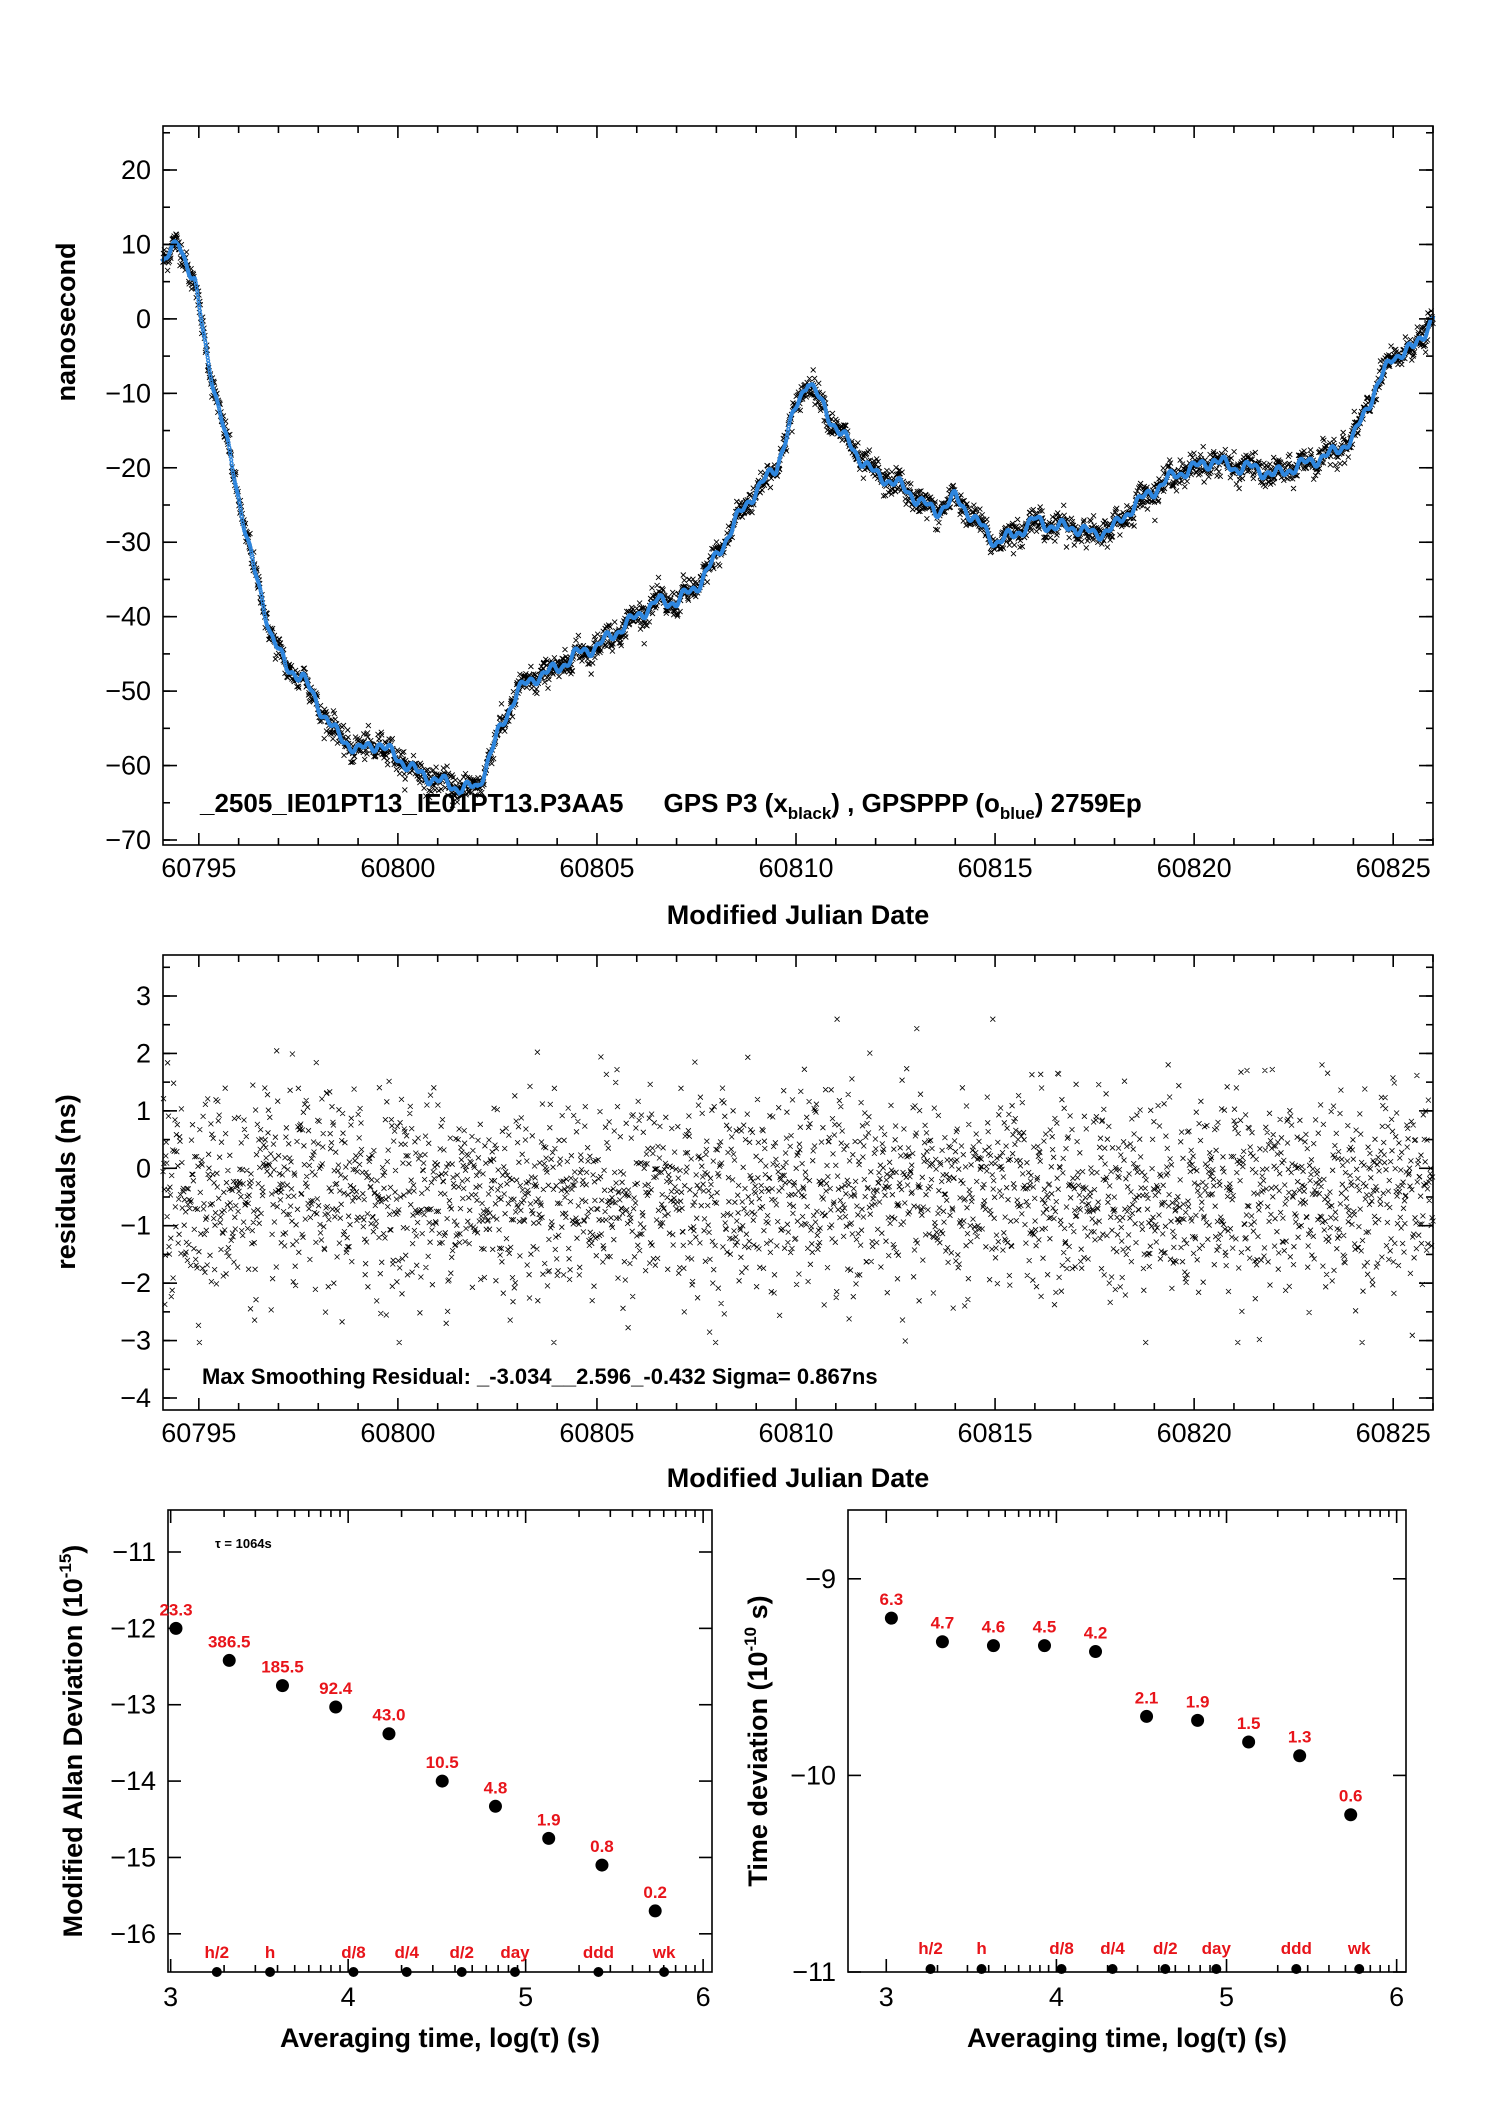 This screenshot has width=1488, height=2105. What do you see at coordinates (981, 1948) in the screenshot?
I see `tdev-reference-label: h` at bounding box center [981, 1948].